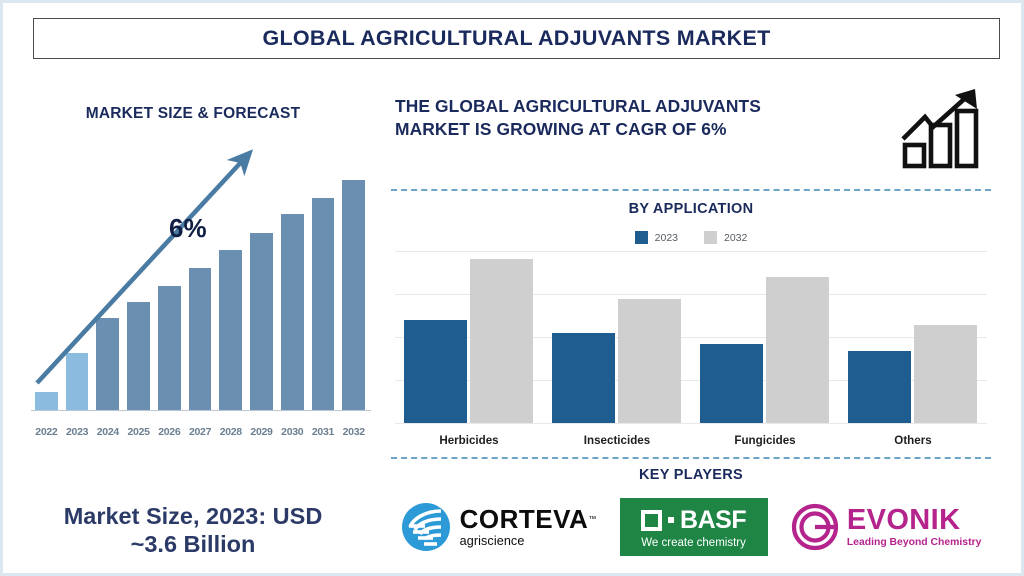 This screenshot has width=1024, height=576. Describe the element at coordinates (193, 544) in the screenshot. I see `market-size-note-line-2: ~3.6 Billion` at that location.